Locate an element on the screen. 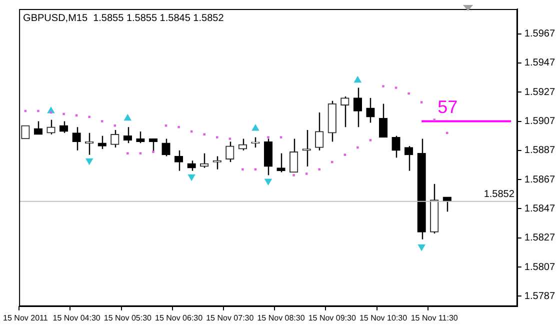 Image resolution: width=560 pixels, height=328 pixels. y-tick-label: 1.5907 is located at coordinates (540, 122).